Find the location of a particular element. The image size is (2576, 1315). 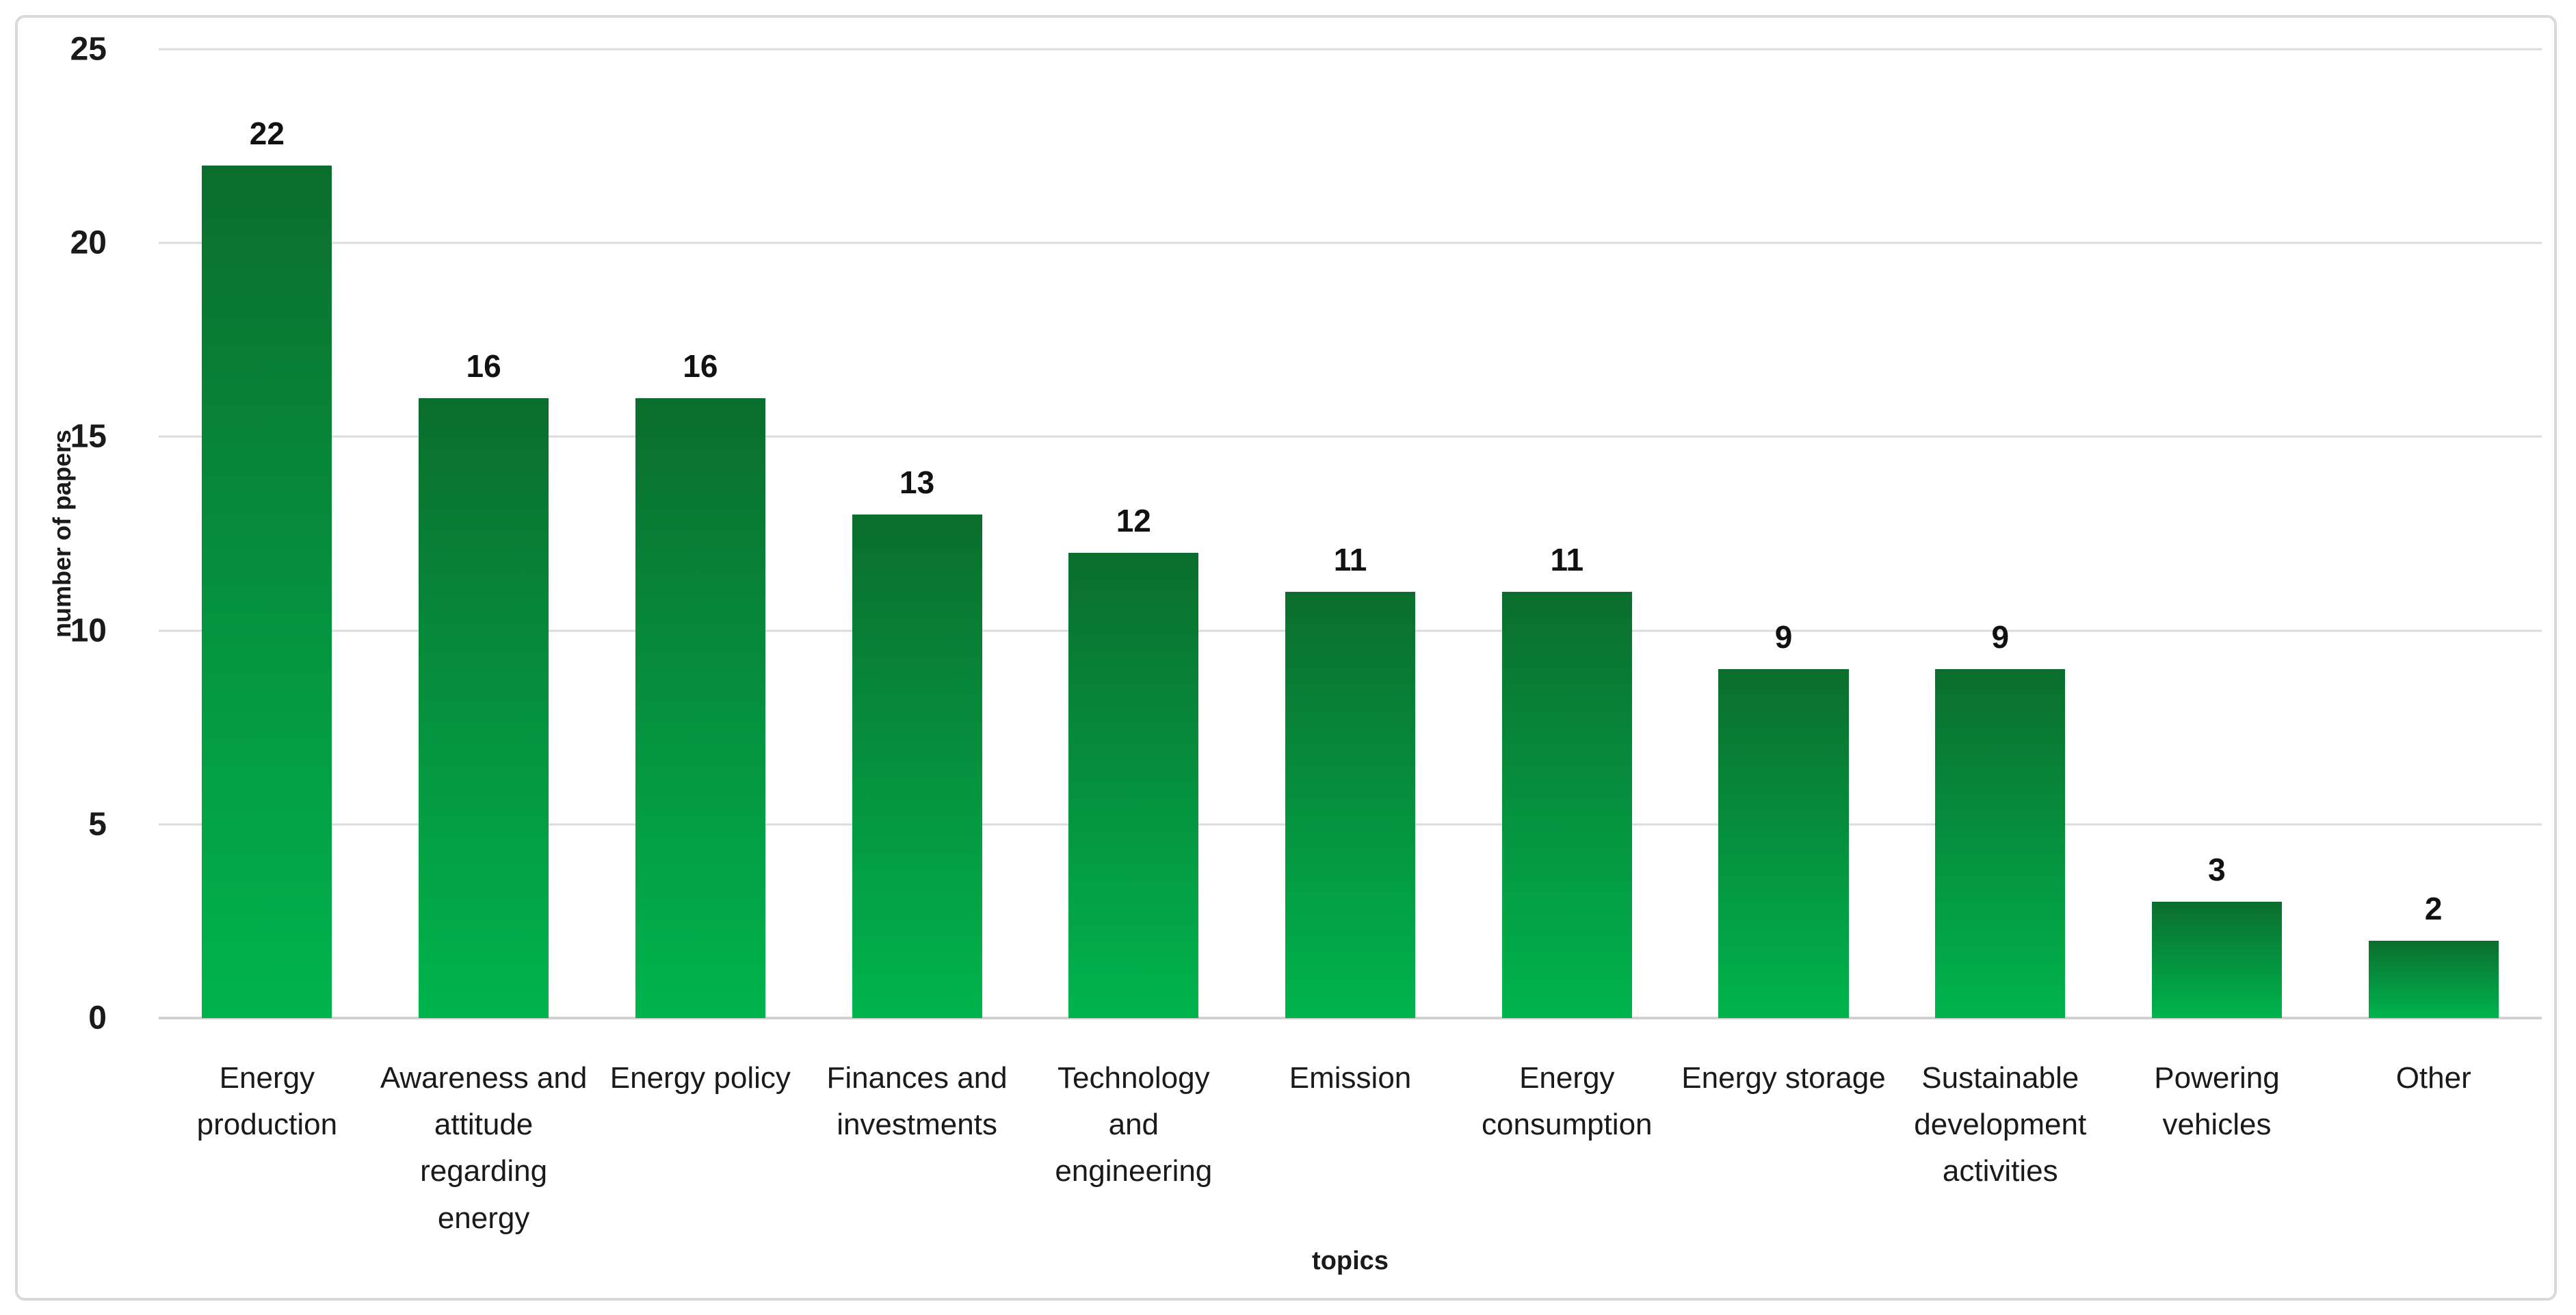

bar-value-label: 3 is located at coordinates (2217, 870).